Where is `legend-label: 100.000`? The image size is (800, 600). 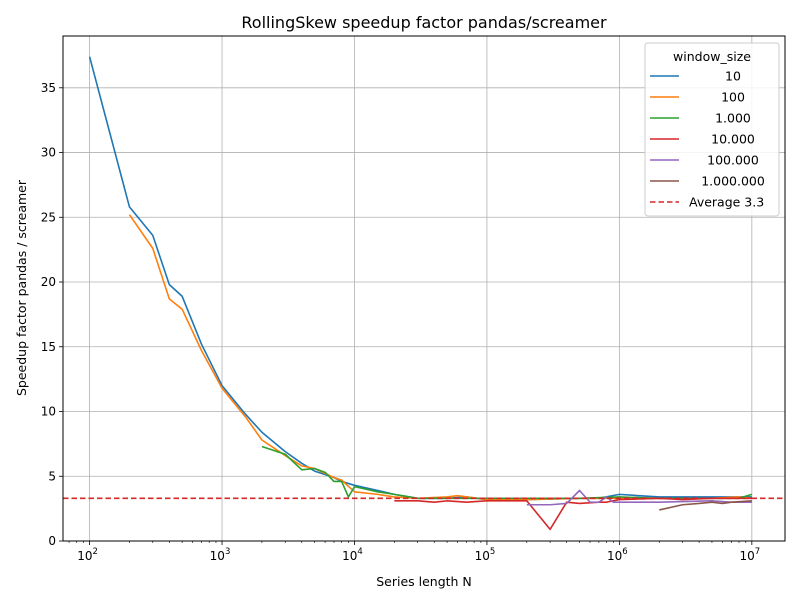 legend-label: 100.000 is located at coordinates (733, 160).